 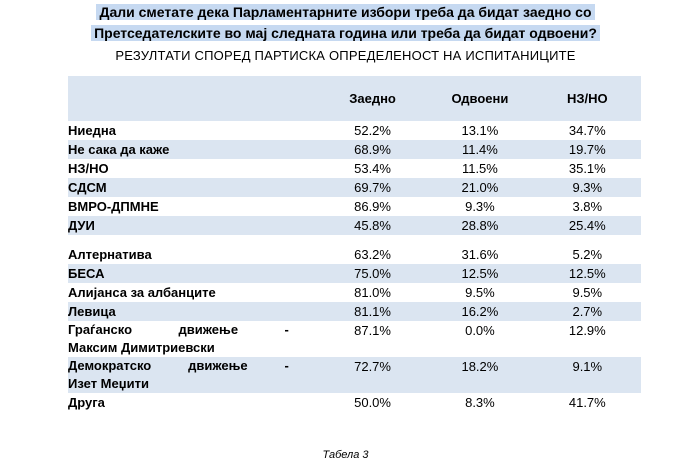 What do you see at coordinates (110, 254) in the screenshot?
I see `row-label: Алтернатива` at bounding box center [110, 254].